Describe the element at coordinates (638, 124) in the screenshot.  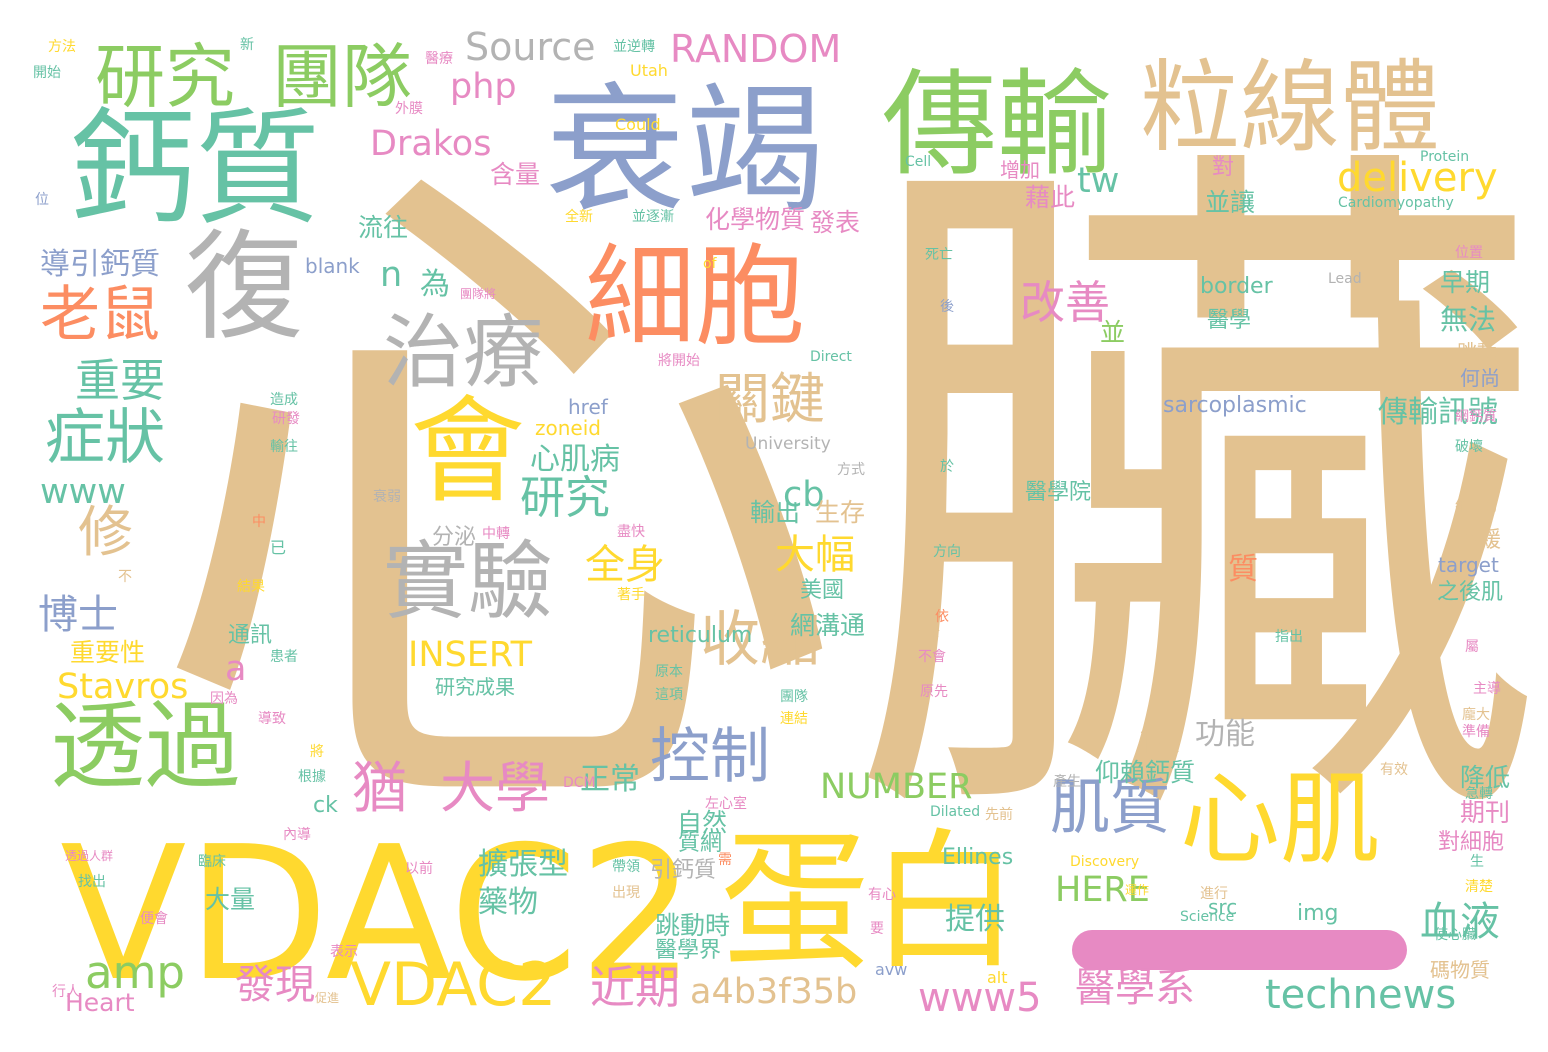
I see `word-115: Could` at that location.